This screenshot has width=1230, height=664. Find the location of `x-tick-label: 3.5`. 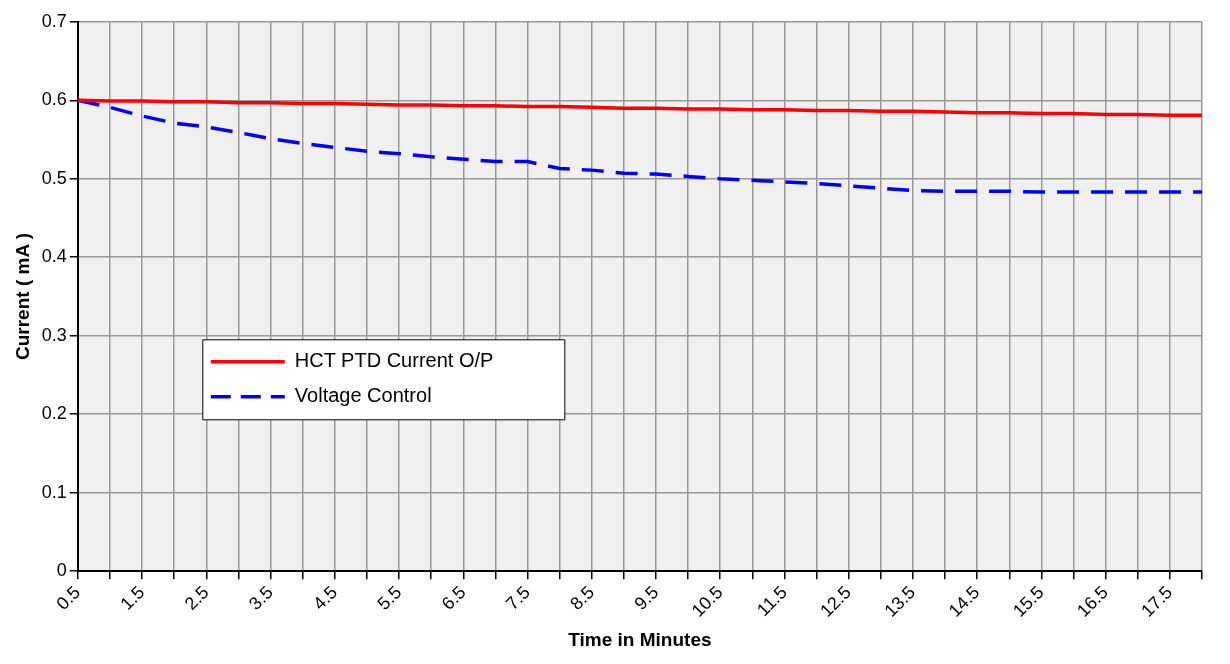

x-tick-label: 3.5 is located at coordinates (261, 597).